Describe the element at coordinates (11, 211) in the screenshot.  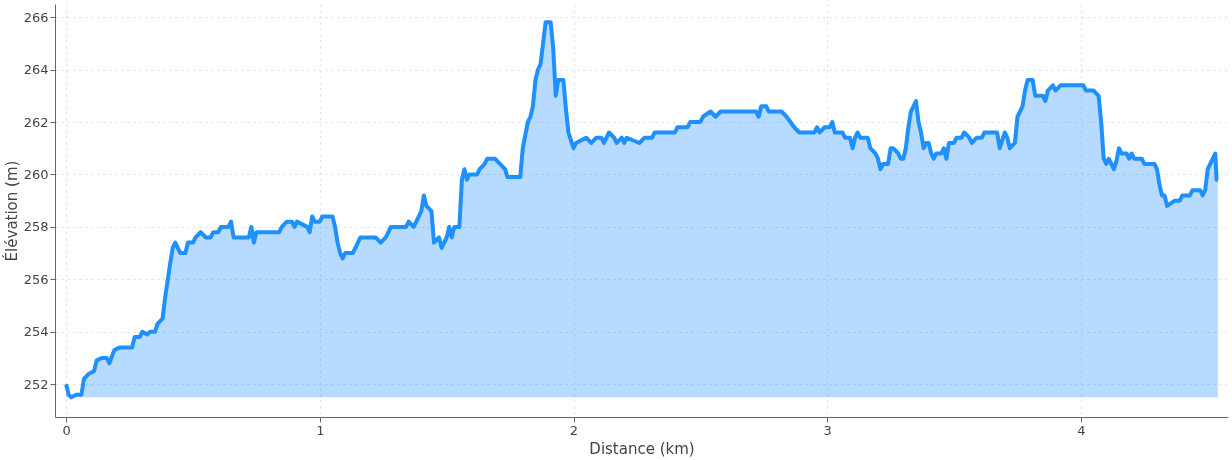
I see `y-axis-title: Élévation (m)` at that location.